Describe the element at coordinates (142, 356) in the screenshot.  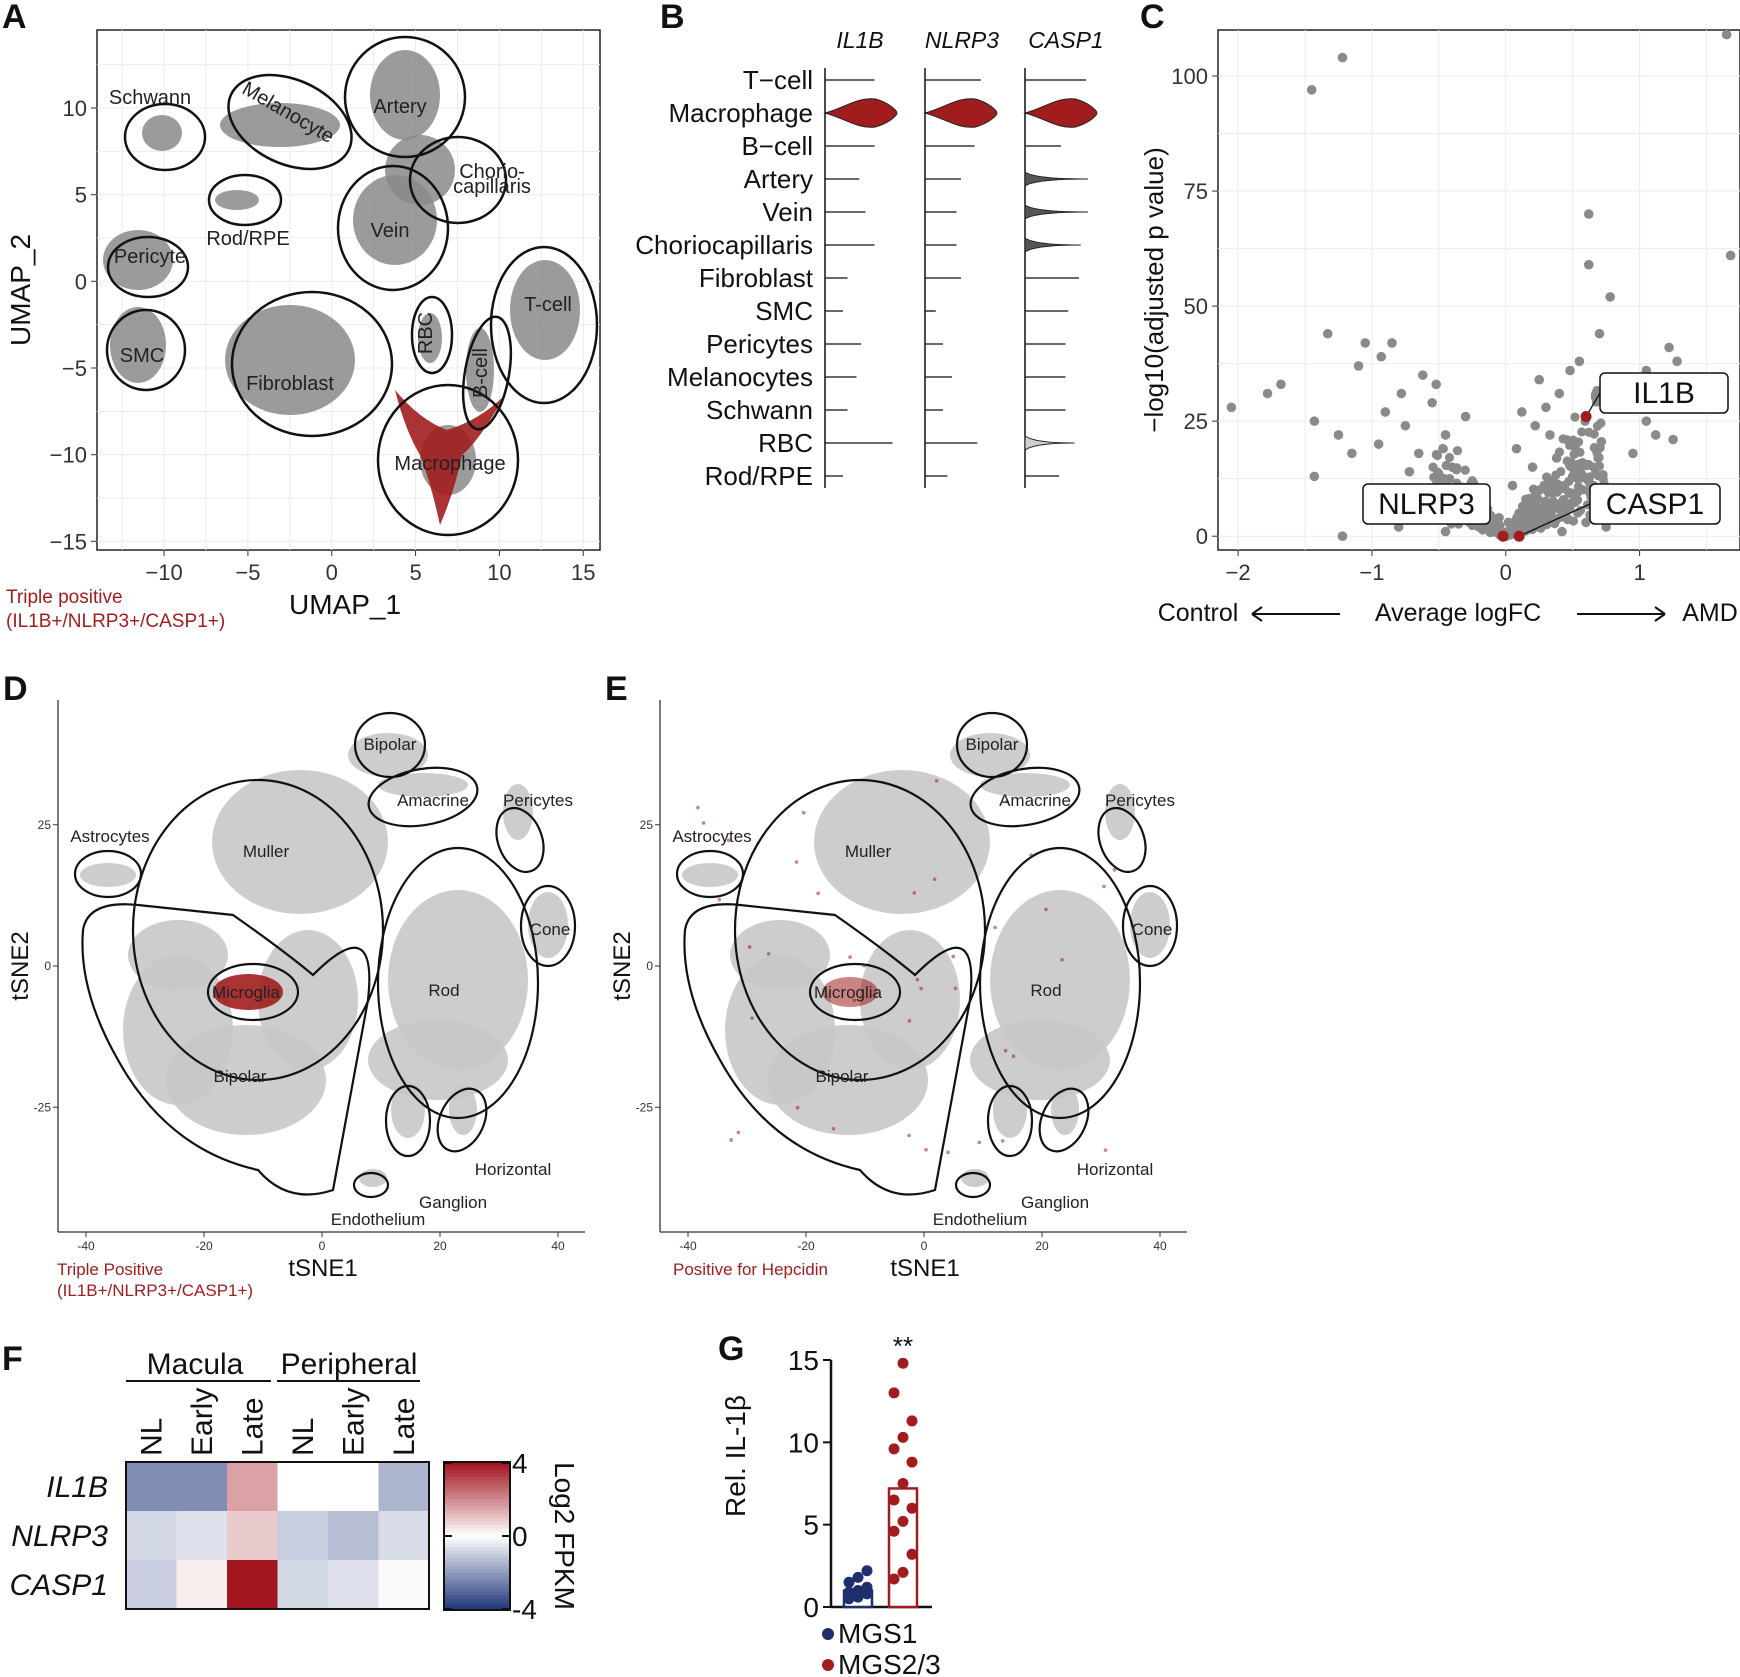
I see `cluster-label: SMC` at that location.